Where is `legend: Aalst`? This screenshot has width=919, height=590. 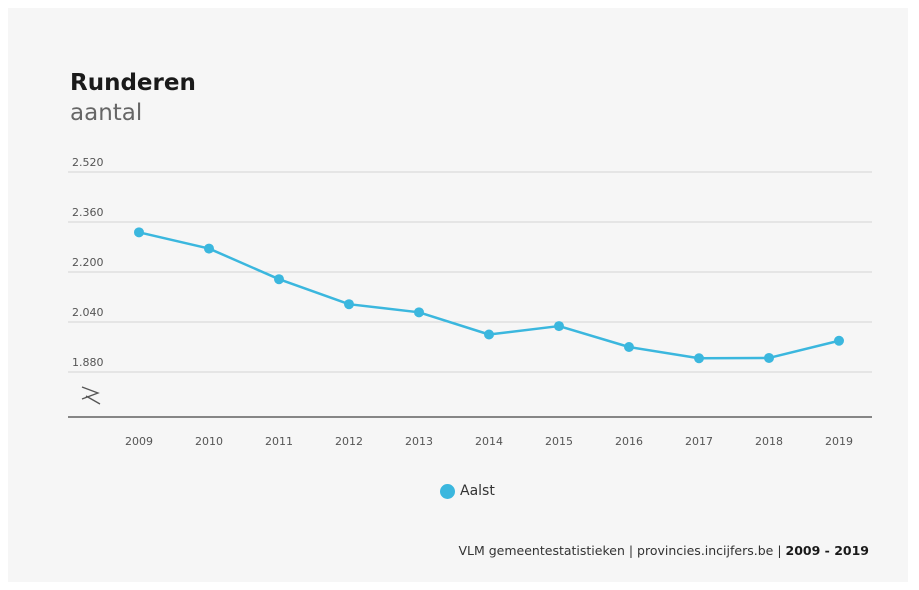 legend: Aalst is located at coordinates (467, 491).